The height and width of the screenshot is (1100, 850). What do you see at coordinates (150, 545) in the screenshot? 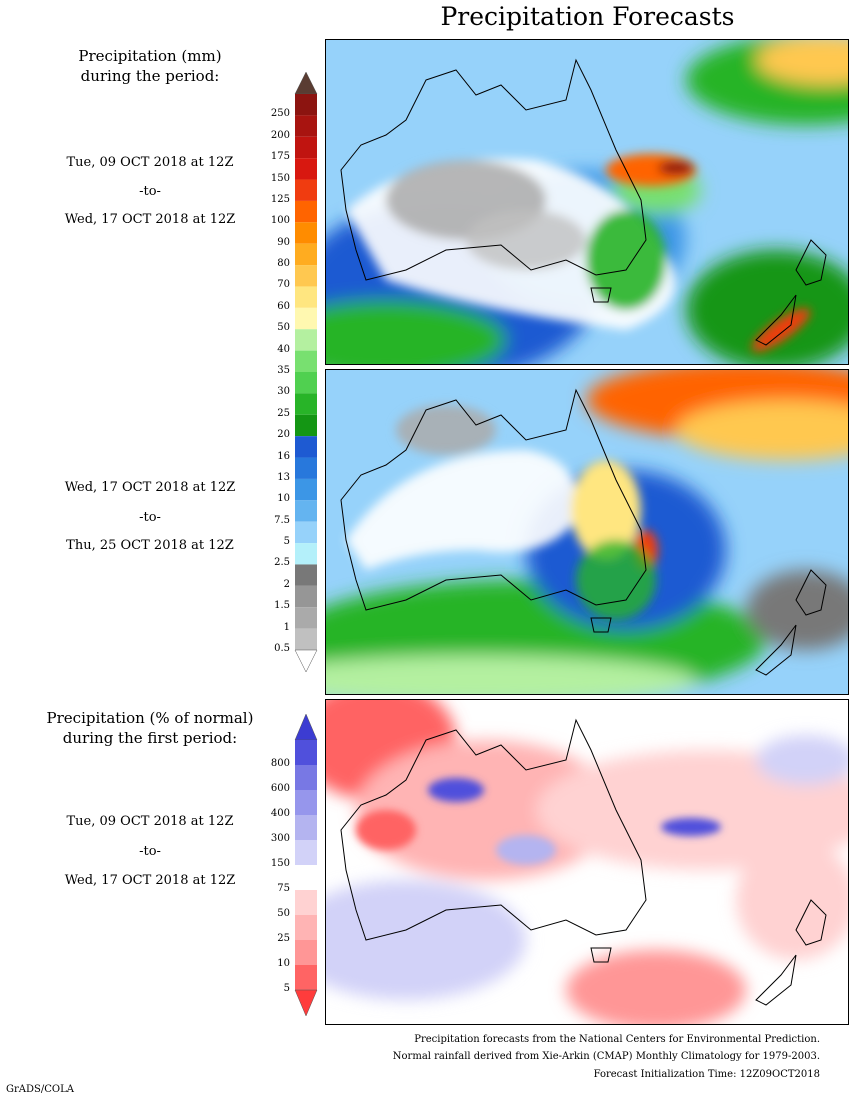
I see `period2-end: Thu, 25 OCT 2018 at 12Z` at bounding box center [150, 545].